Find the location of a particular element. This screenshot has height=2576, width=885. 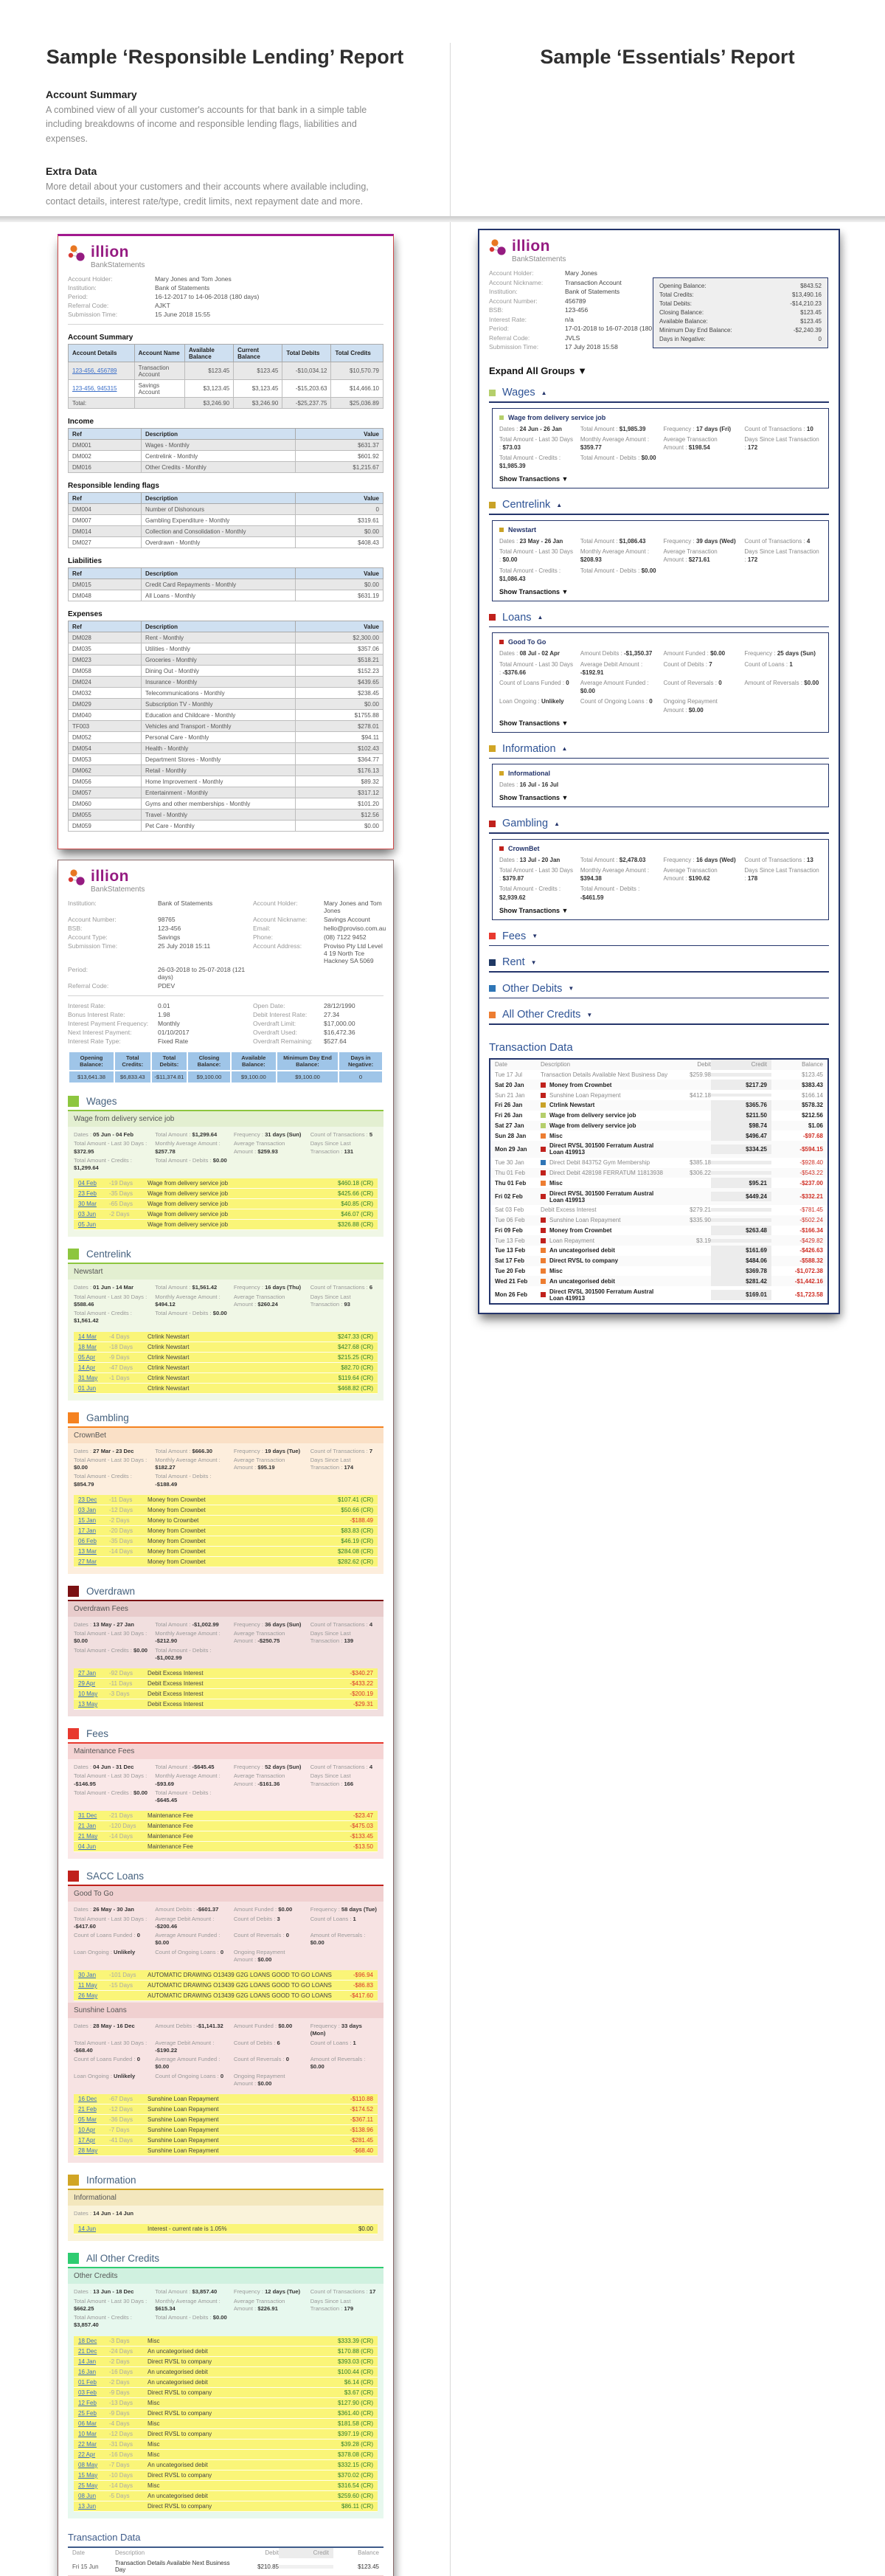

transaction-date-link: 10 Apr is located at coordinates (87, 2130).